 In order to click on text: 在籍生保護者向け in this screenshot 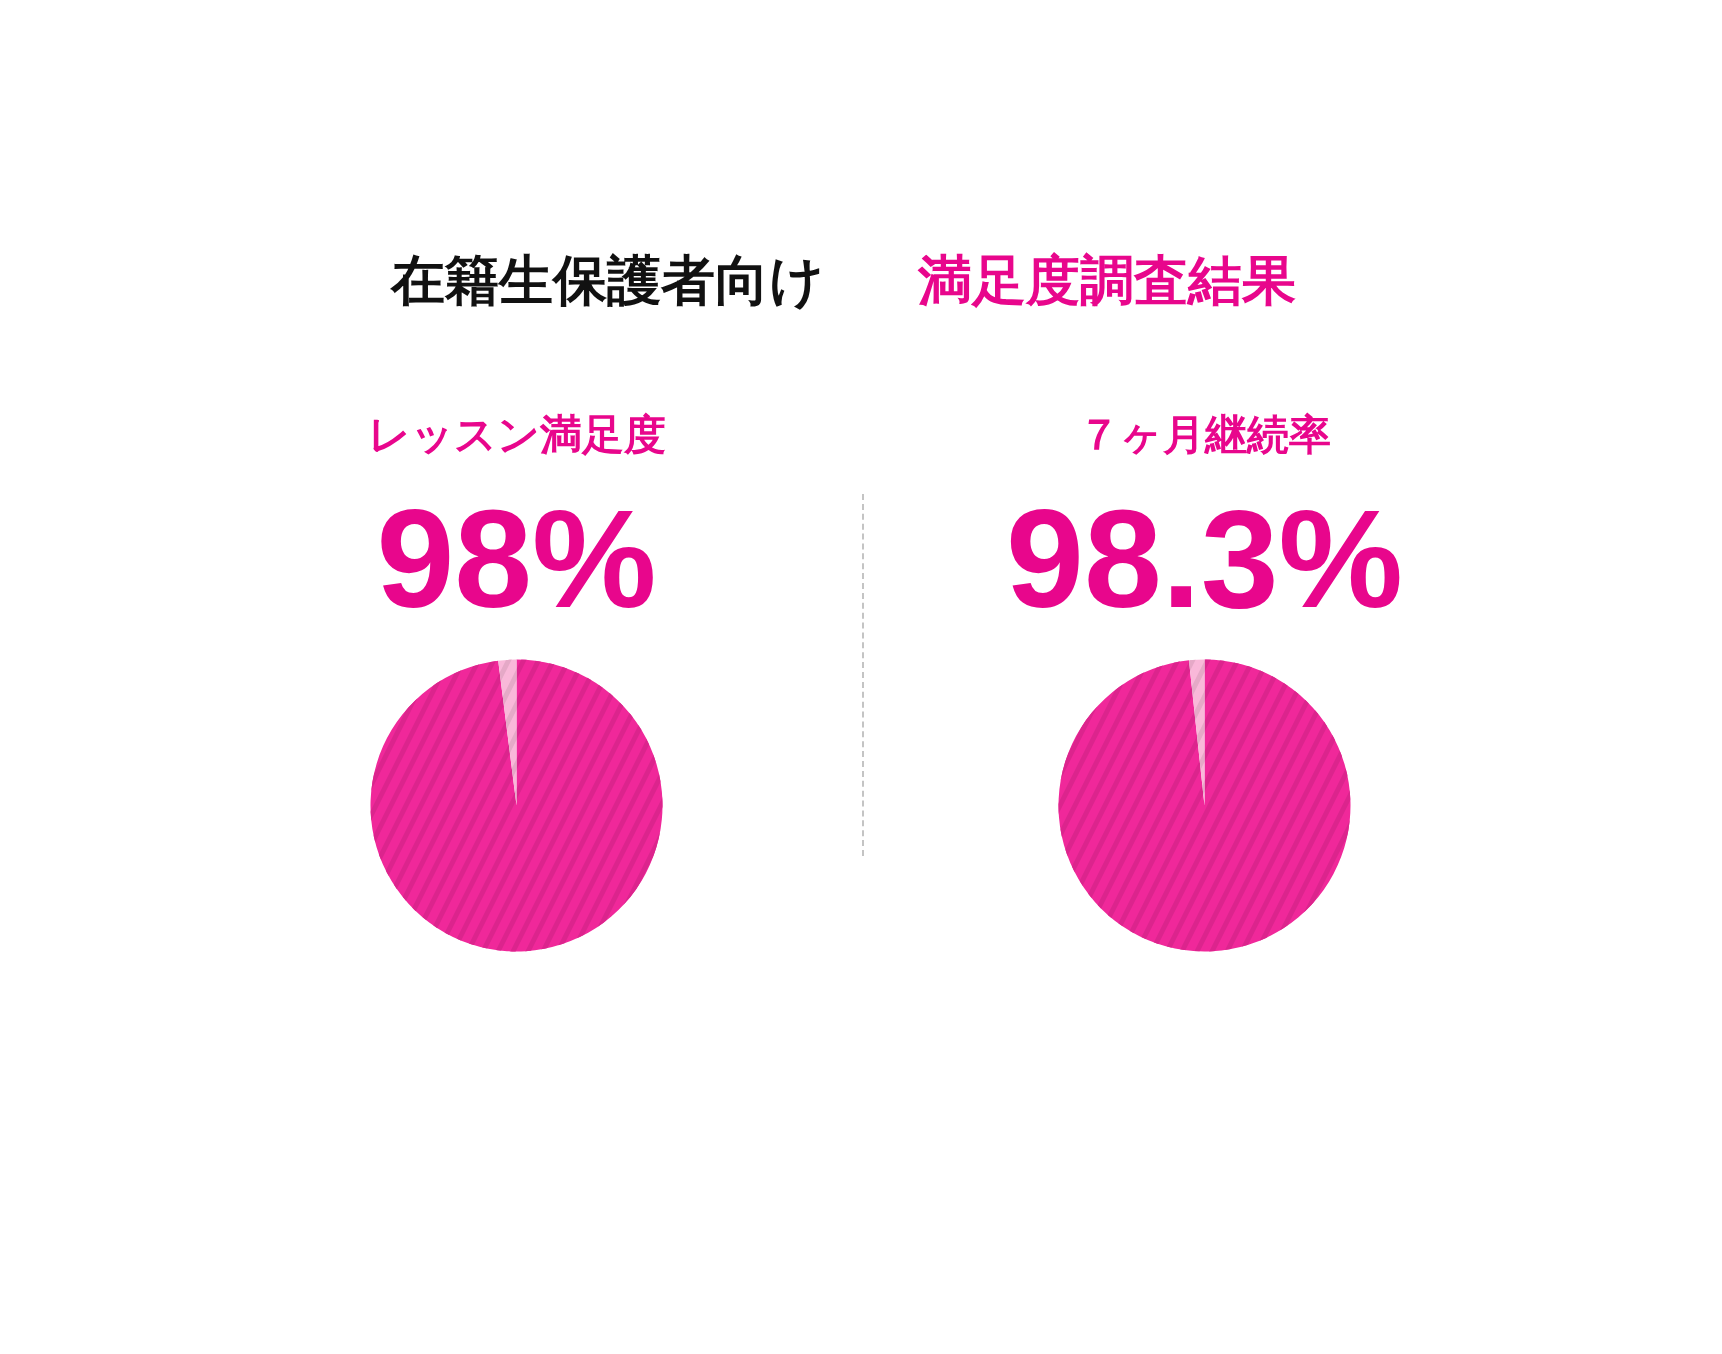, I will do `click(606, 280)`.